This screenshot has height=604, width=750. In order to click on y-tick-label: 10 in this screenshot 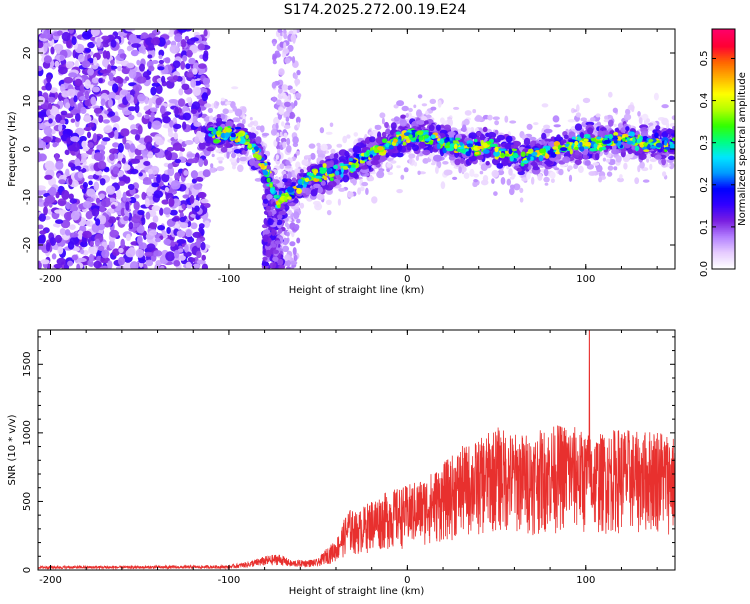, I will do `click(27, 101)`.